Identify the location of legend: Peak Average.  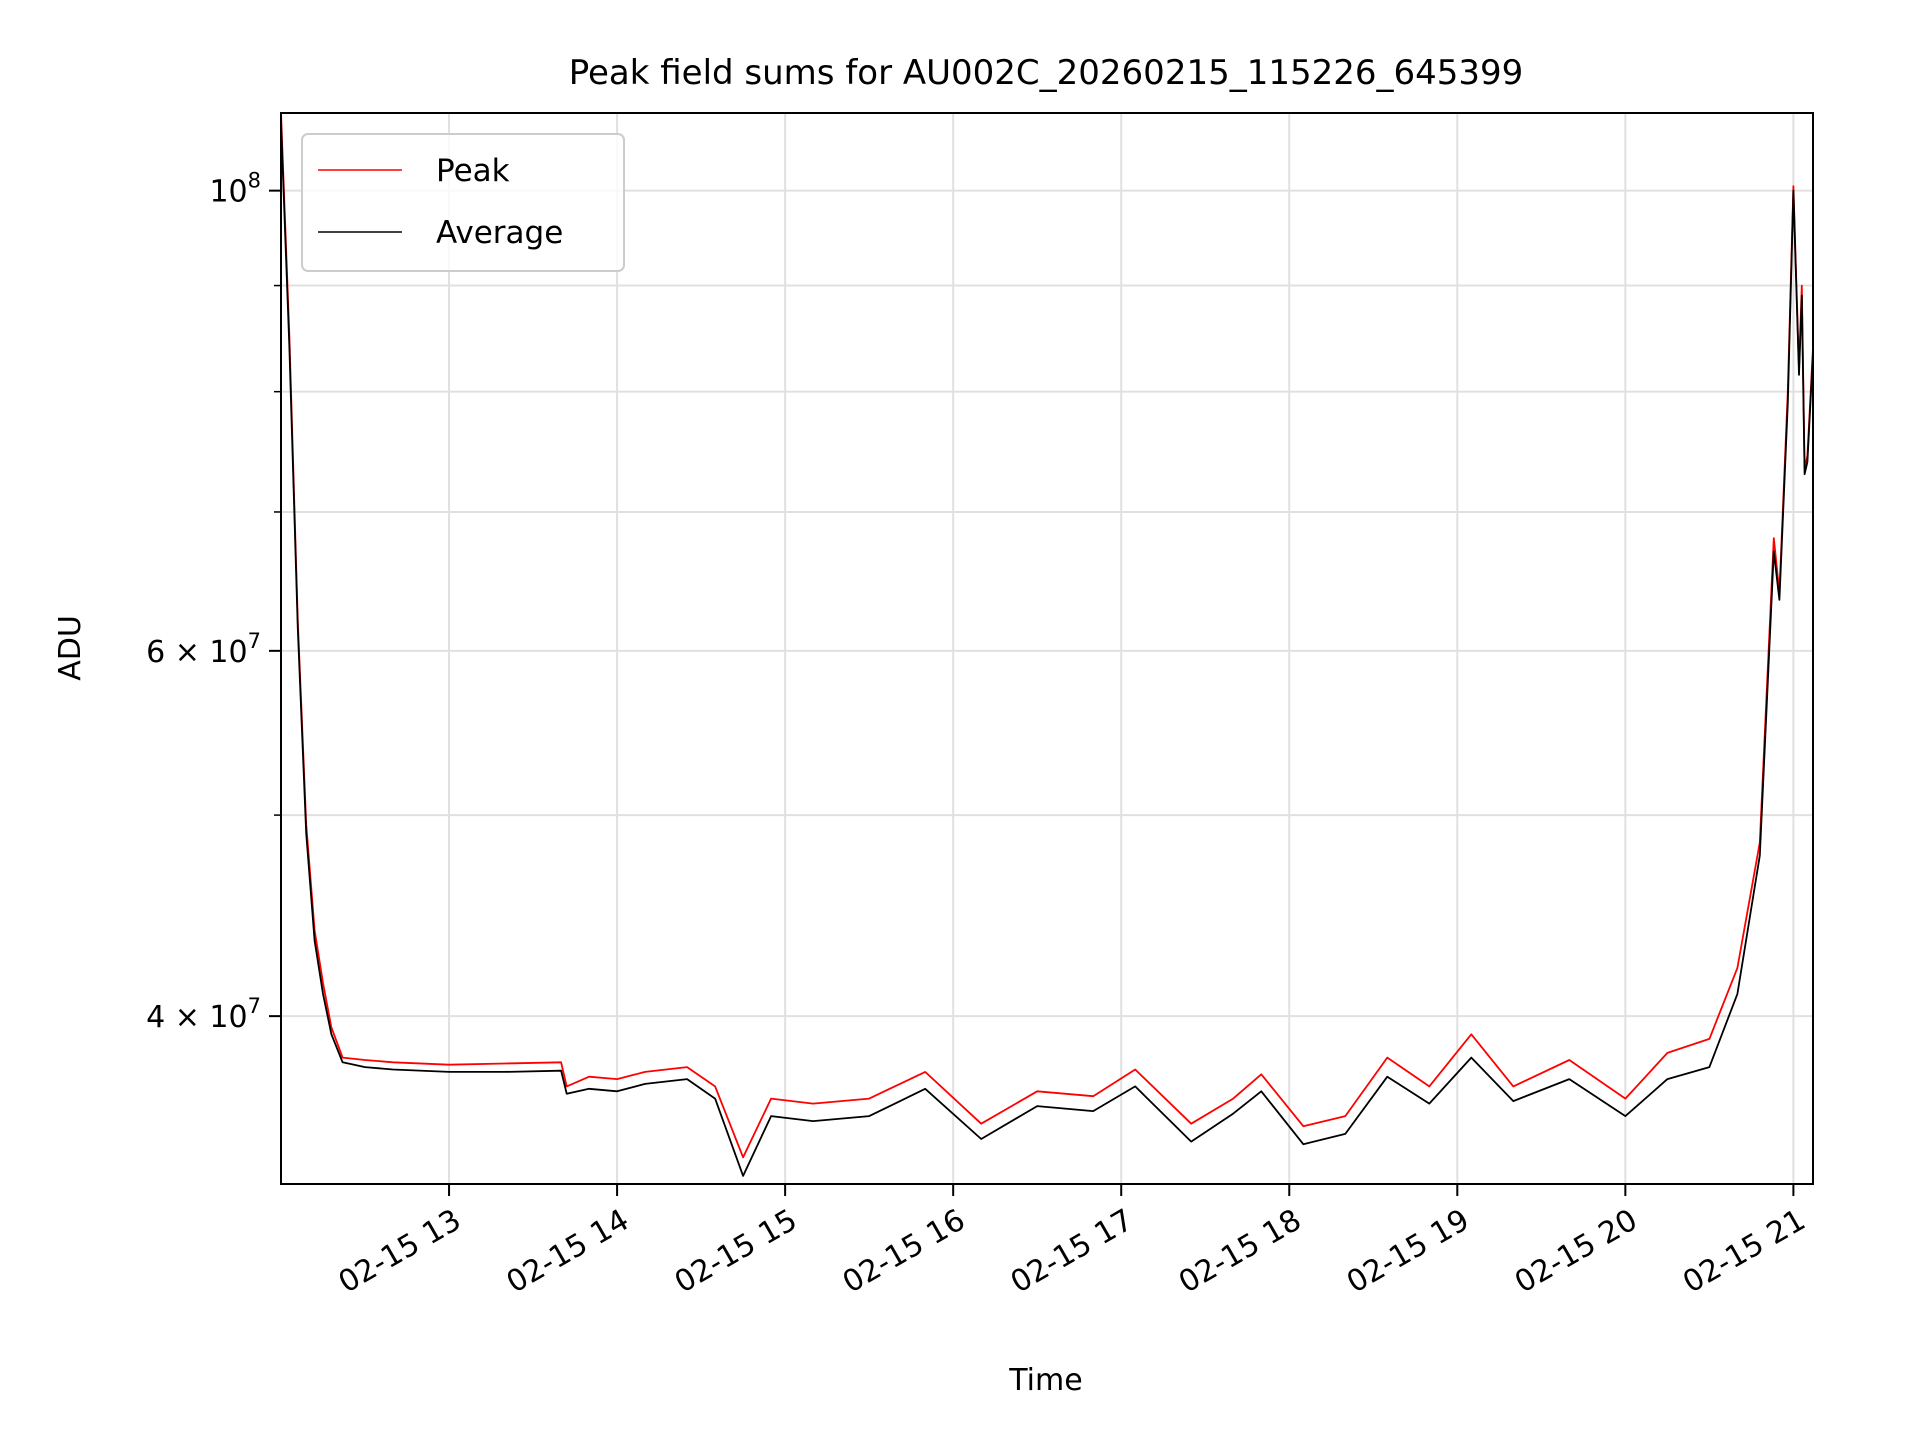
(463, 202).